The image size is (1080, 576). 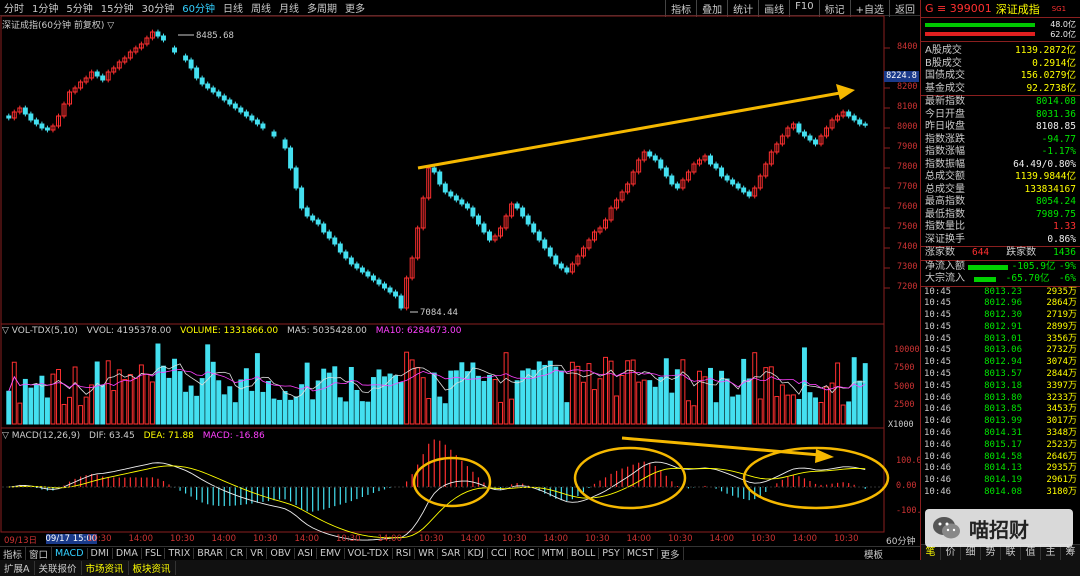 What do you see at coordinates (117, 9) in the screenshot?
I see `period-tab: 15分钟` at bounding box center [117, 9].